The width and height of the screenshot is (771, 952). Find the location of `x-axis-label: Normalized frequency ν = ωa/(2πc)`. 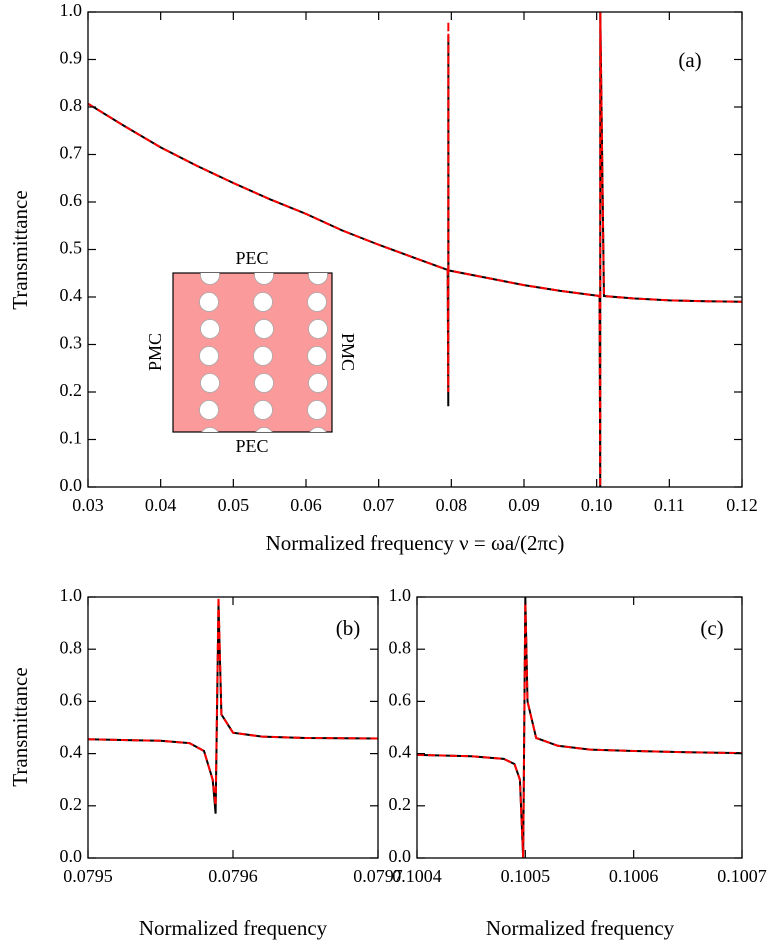

x-axis-label: Normalized frequency ν = ωa/(2πc) is located at coordinates (415, 543).